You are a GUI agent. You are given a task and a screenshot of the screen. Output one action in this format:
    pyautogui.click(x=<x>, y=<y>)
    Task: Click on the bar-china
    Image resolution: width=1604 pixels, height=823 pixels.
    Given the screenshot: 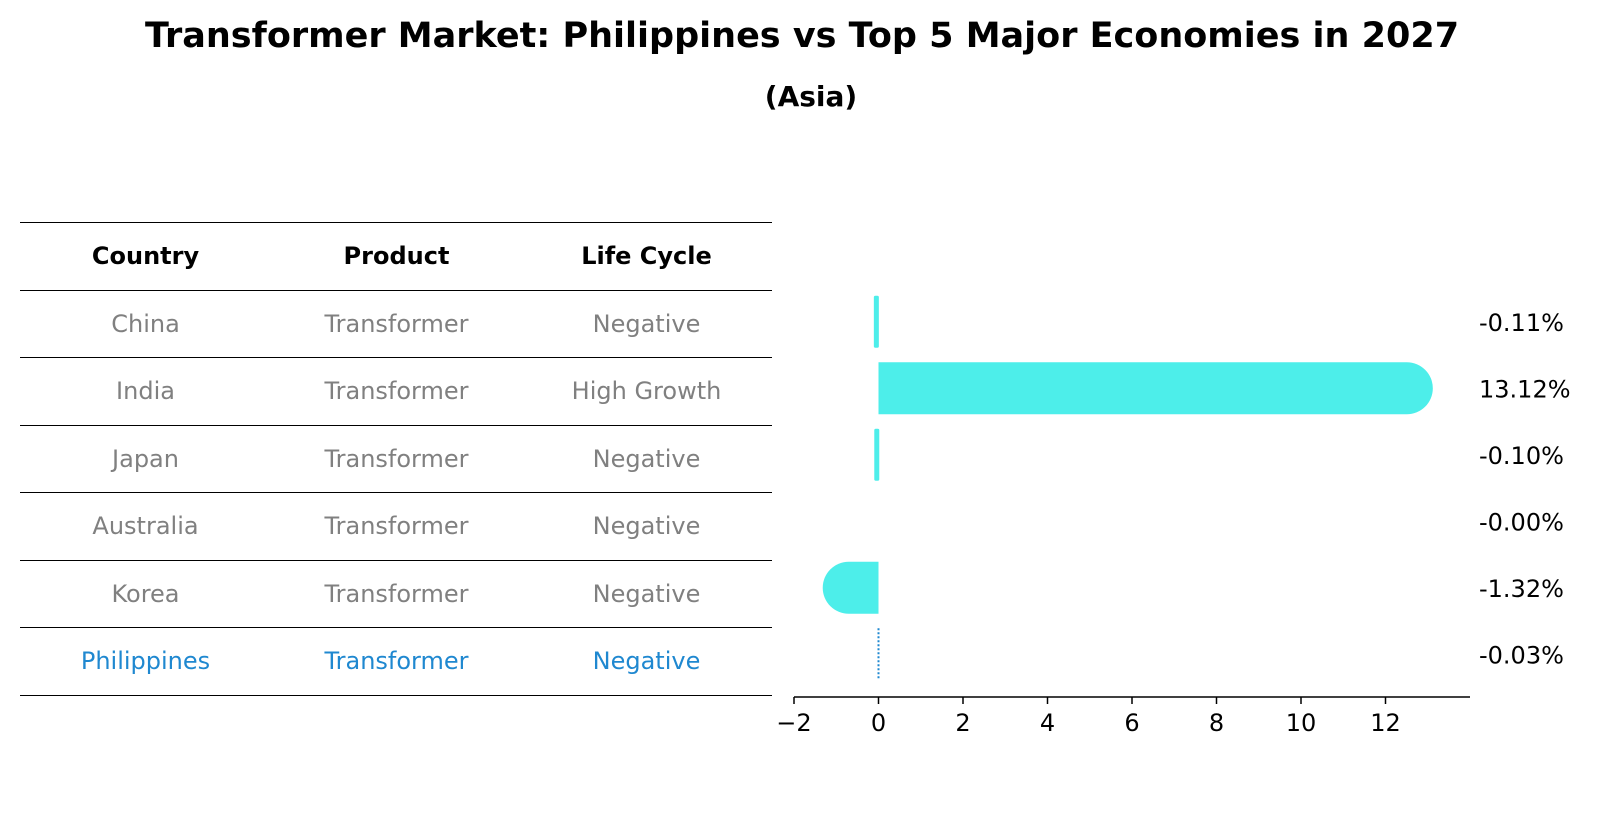 What is the action you would take?
    pyautogui.click(x=876, y=321)
    